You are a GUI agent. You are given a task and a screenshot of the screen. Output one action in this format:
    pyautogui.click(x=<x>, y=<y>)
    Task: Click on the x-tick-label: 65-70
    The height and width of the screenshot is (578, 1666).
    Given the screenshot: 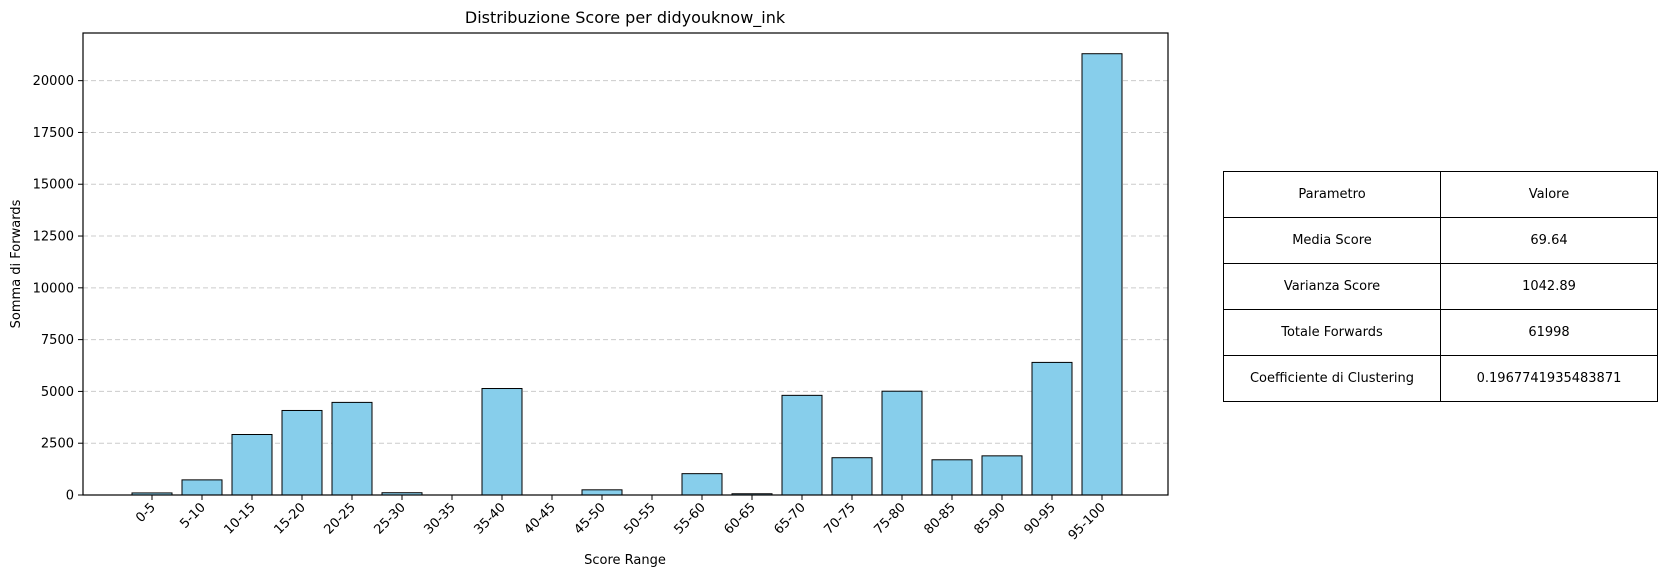 What is the action you would take?
    pyautogui.click(x=790, y=518)
    